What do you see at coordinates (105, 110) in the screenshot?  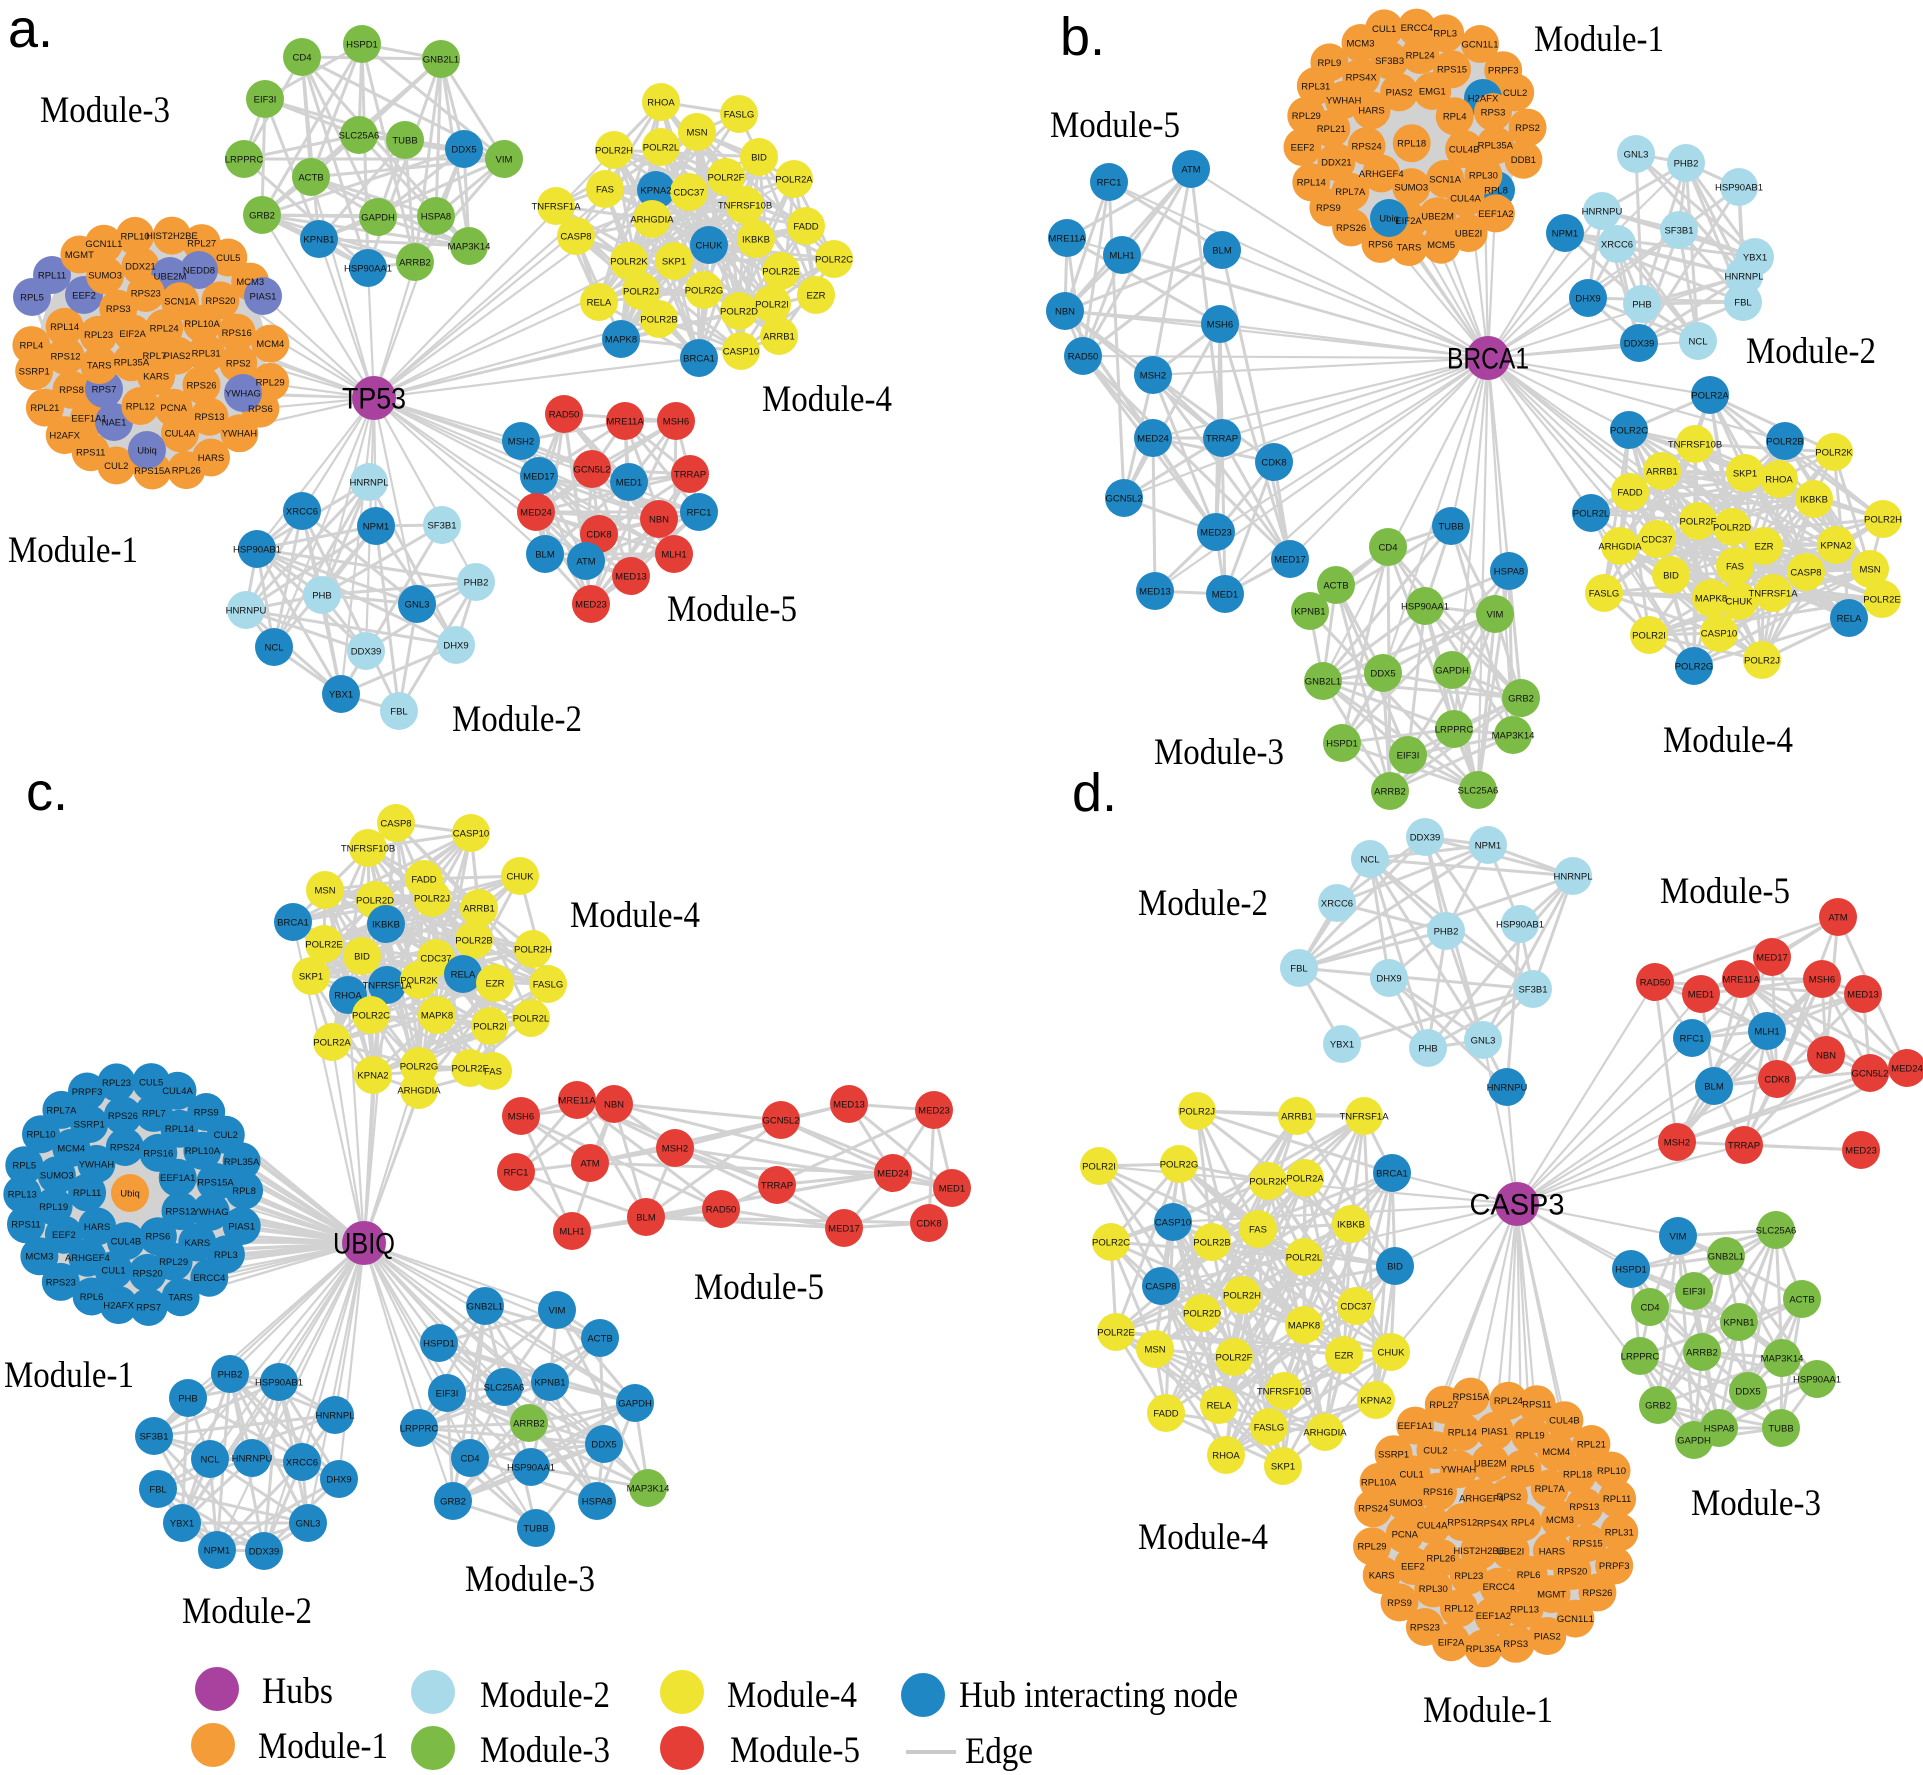 I see `svg-text: Module-3` at bounding box center [105, 110].